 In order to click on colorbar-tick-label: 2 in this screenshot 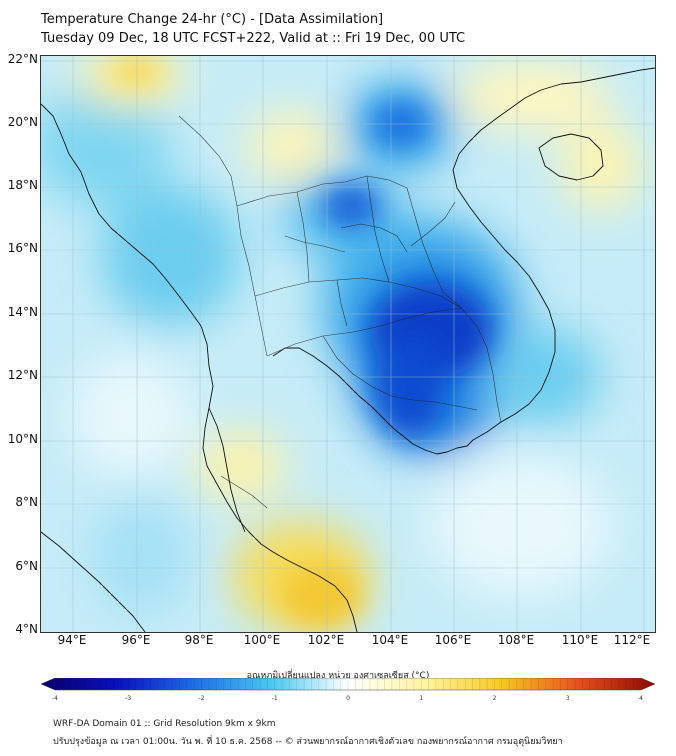, I will do `click(494, 698)`.